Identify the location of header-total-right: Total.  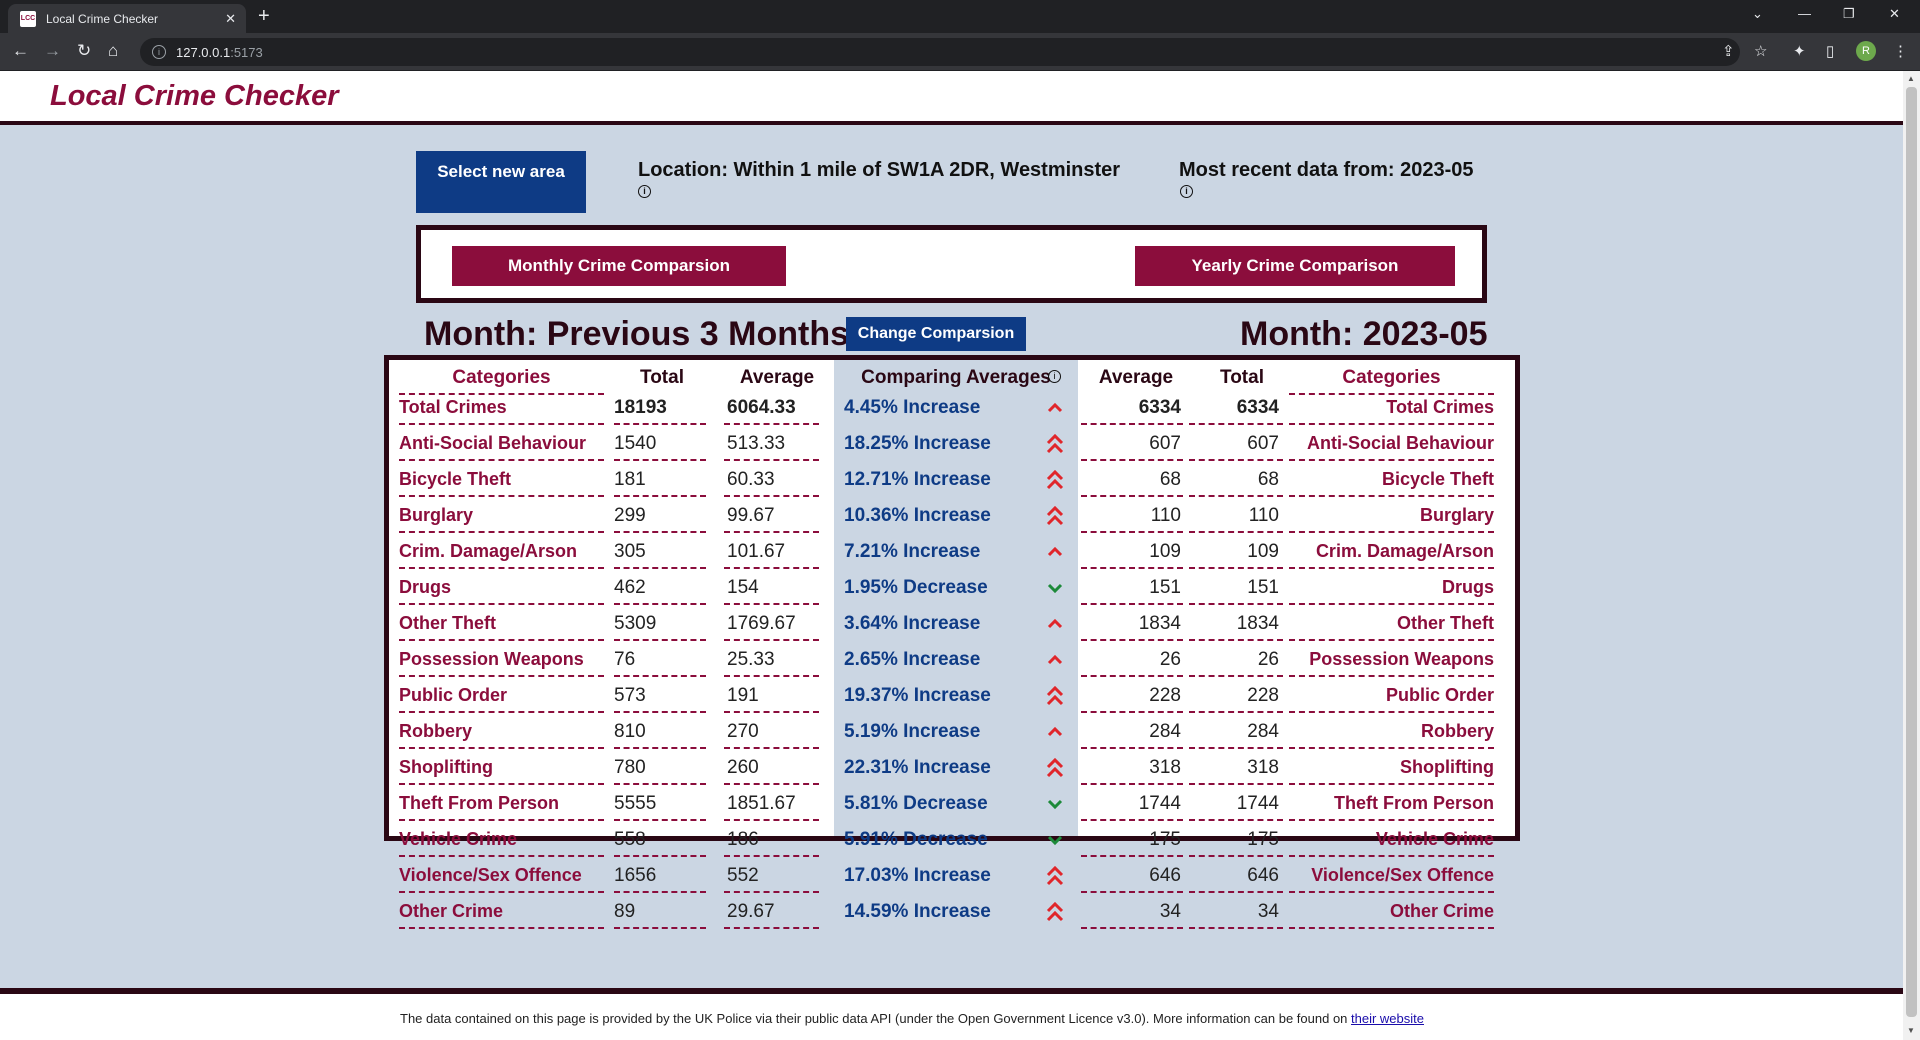
(1242, 377).